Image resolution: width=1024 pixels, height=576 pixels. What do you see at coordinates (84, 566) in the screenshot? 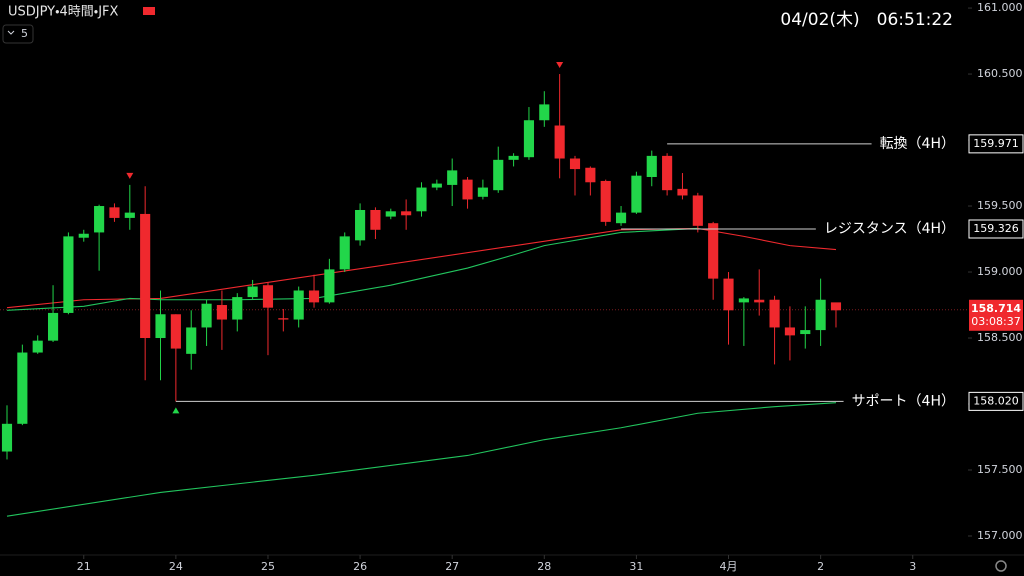
I see `x-tick-label: 21` at bounding box center [84, 566].